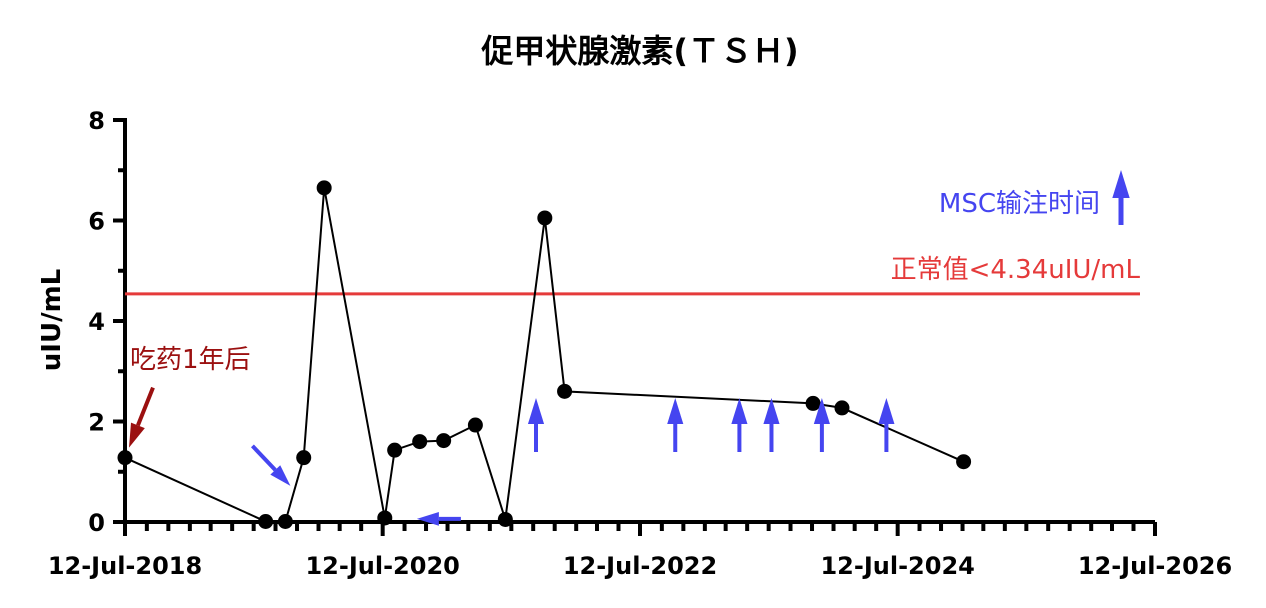  I want to click on y-tick-label: 0, so click(96, 523).